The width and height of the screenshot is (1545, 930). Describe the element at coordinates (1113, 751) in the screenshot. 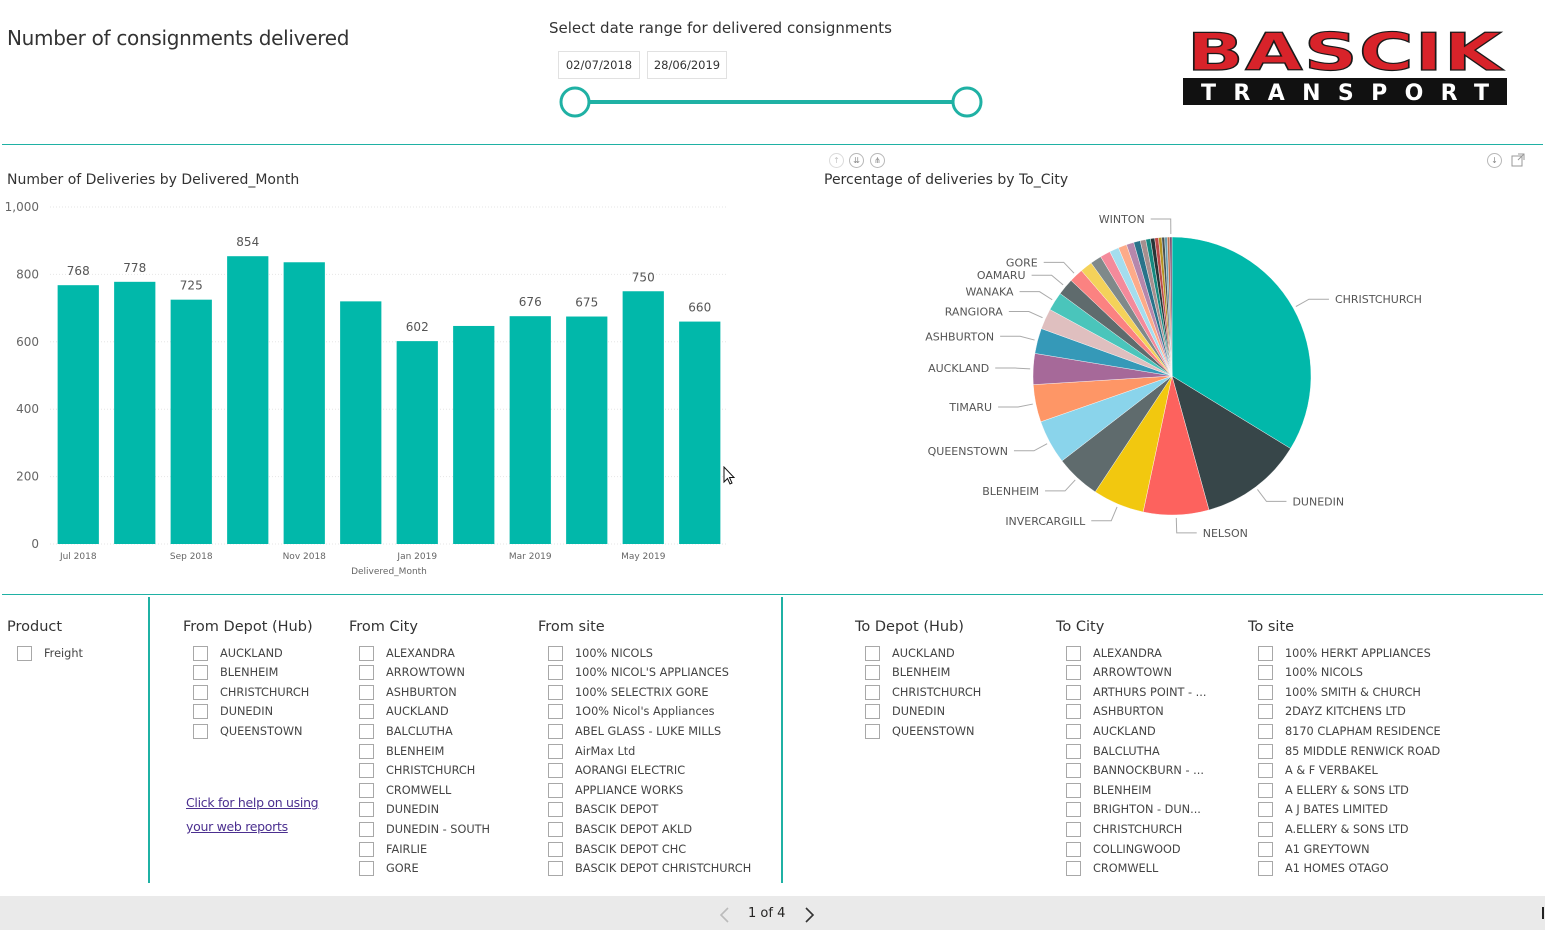

I see `slicer-option: BALCLUTHA` at that location.